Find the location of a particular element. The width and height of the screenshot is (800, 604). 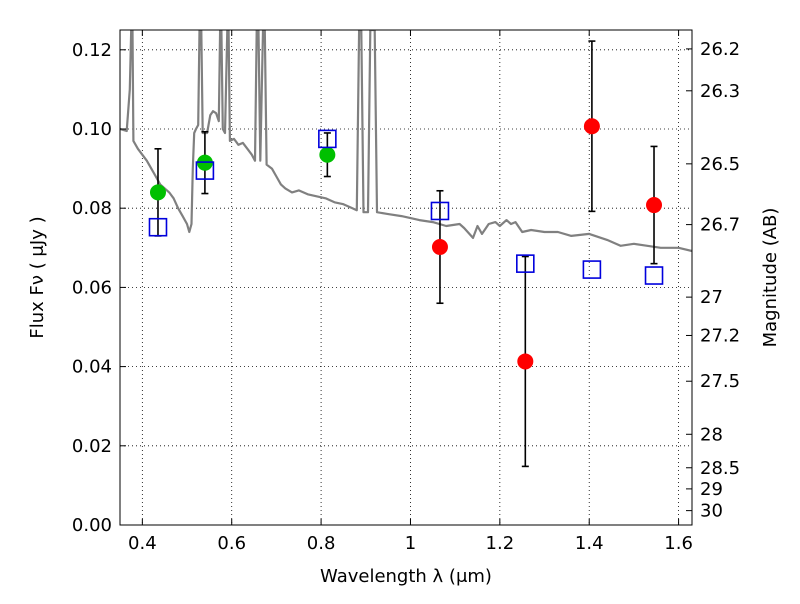

y-tick-label: 0.02 is located at coordinates (92, 446).